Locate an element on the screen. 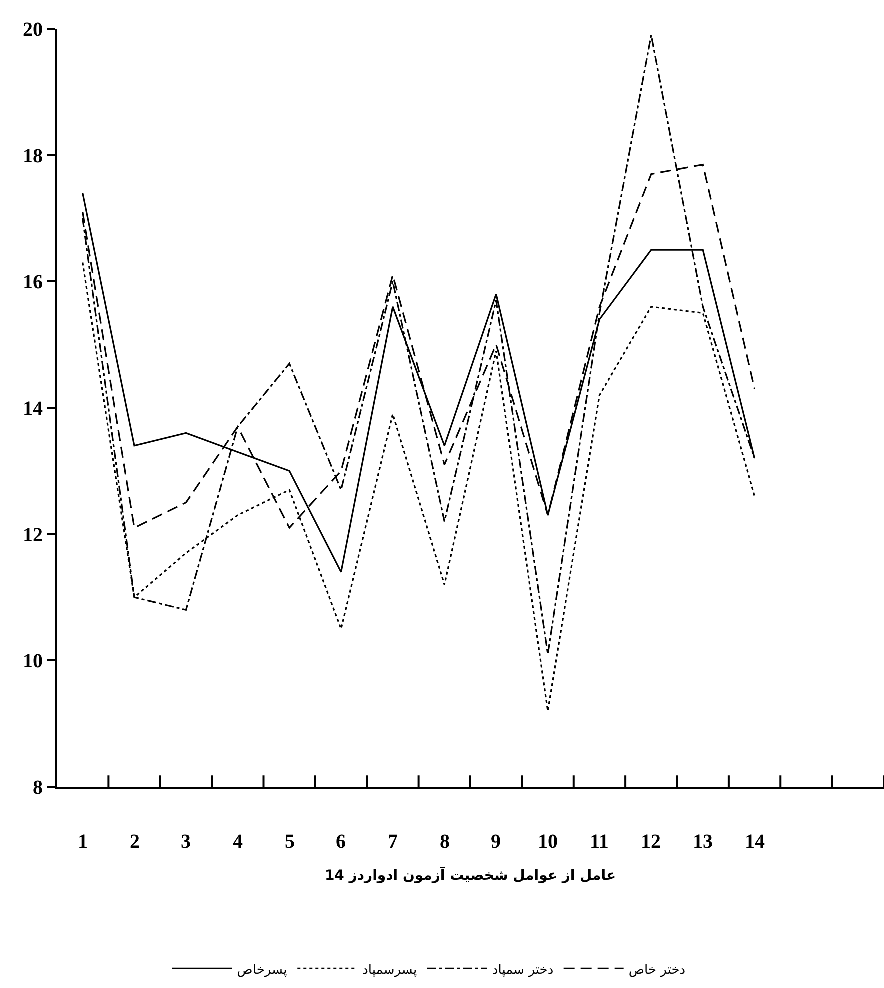  legend-label: دختر سمپاد is located at coordinates (523, 970).